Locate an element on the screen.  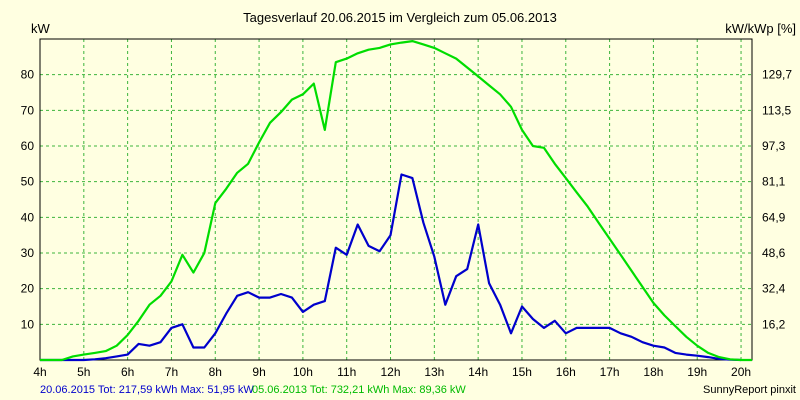
x-tick-label: 10h is located at coordinates (303, 372).